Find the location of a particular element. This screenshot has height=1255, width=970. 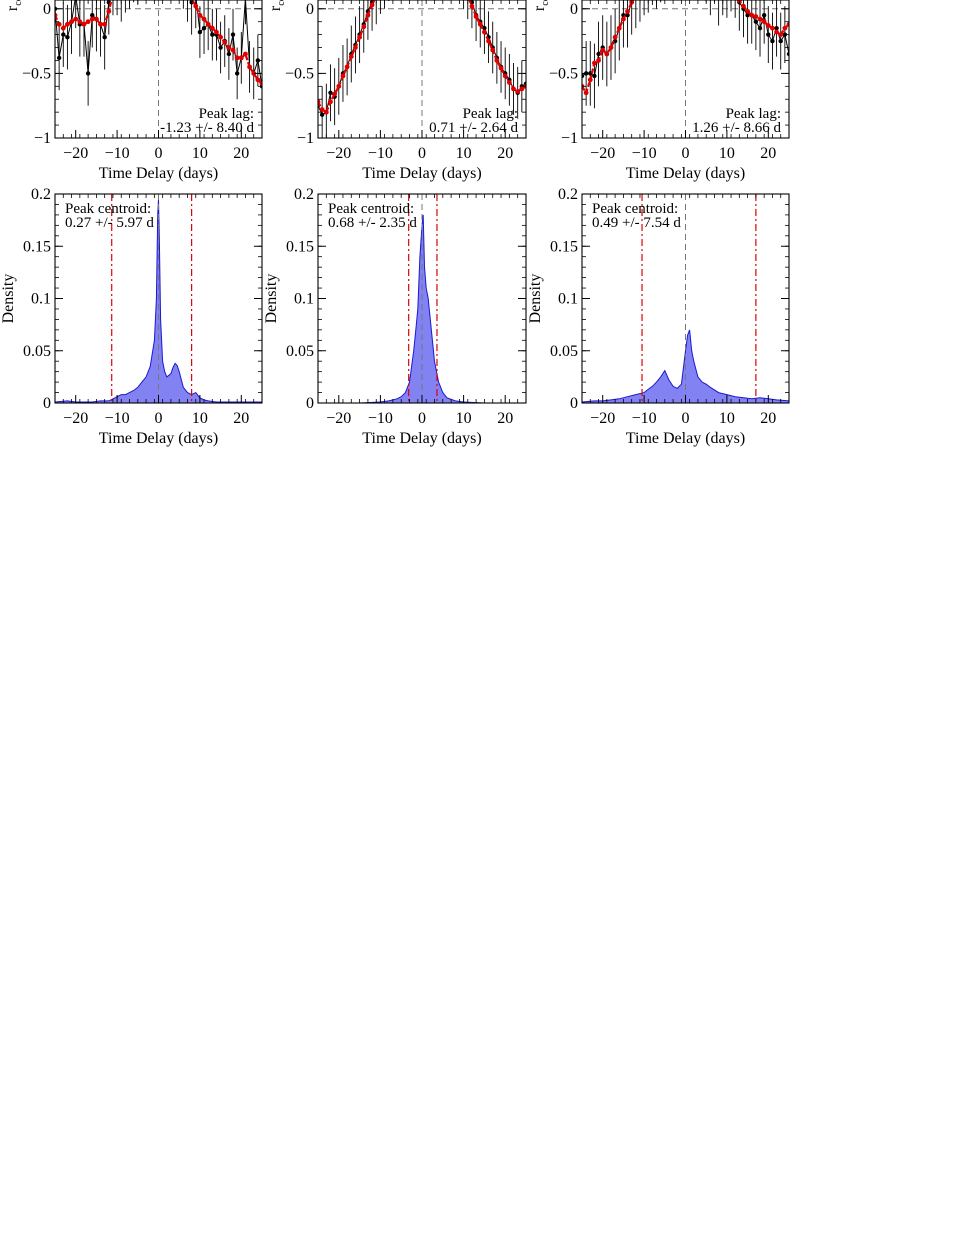

ccf-1-plot-area is located at coordinates (158, 69).